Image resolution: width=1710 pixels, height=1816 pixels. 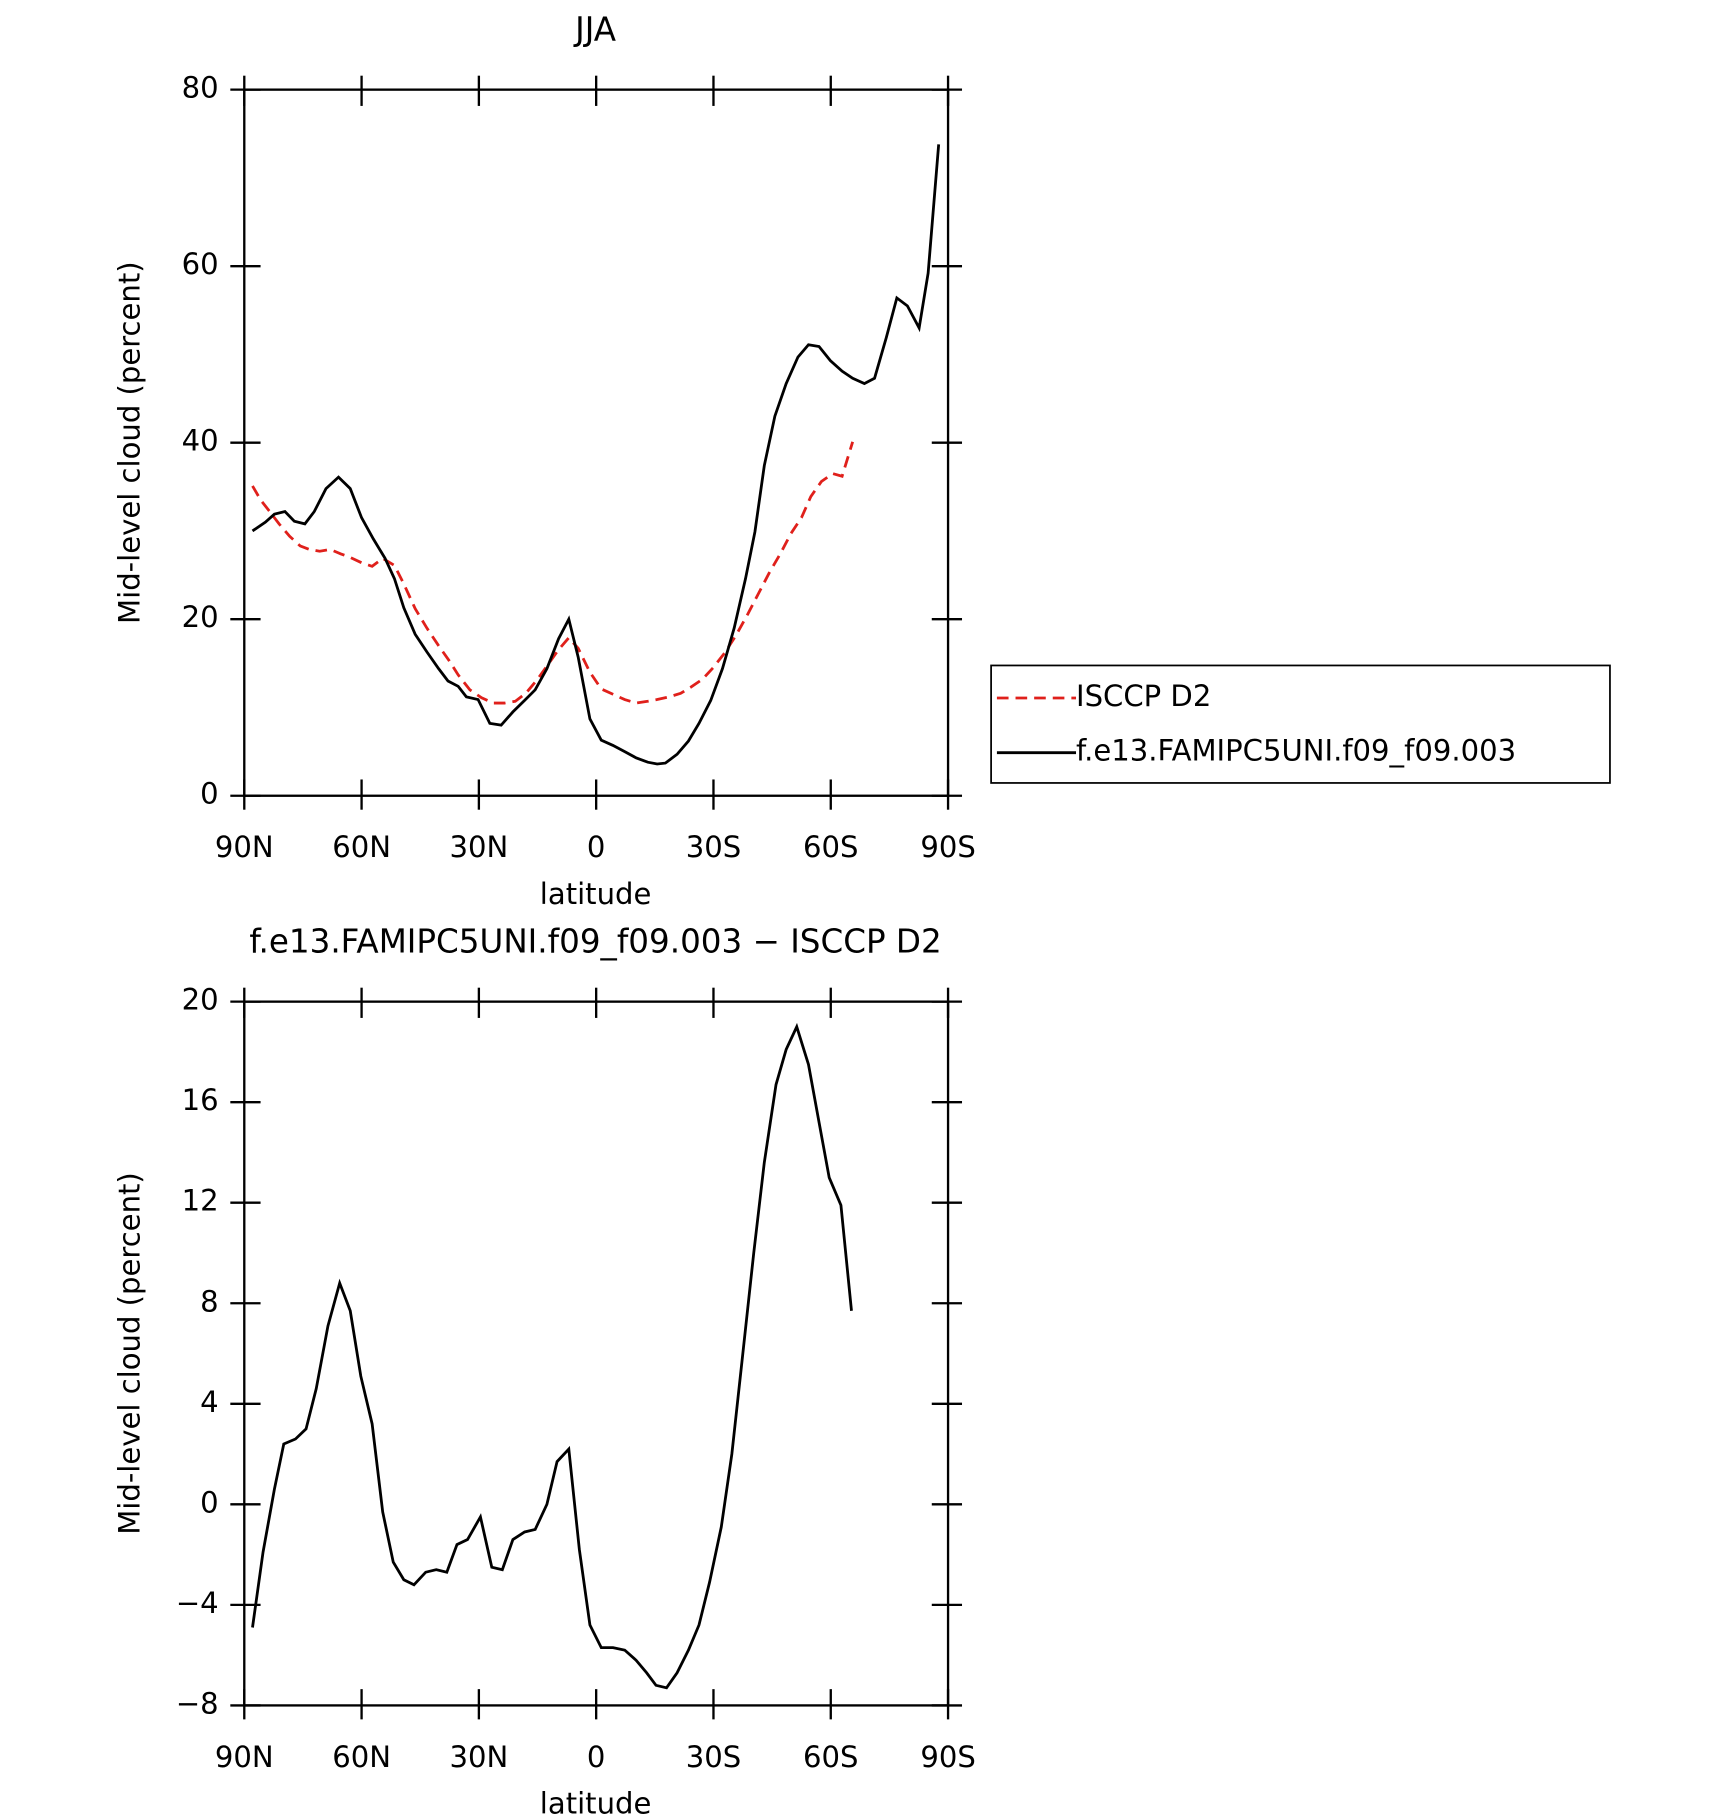 I want to click on chart-title: JJA, so click(x=594, y=29).